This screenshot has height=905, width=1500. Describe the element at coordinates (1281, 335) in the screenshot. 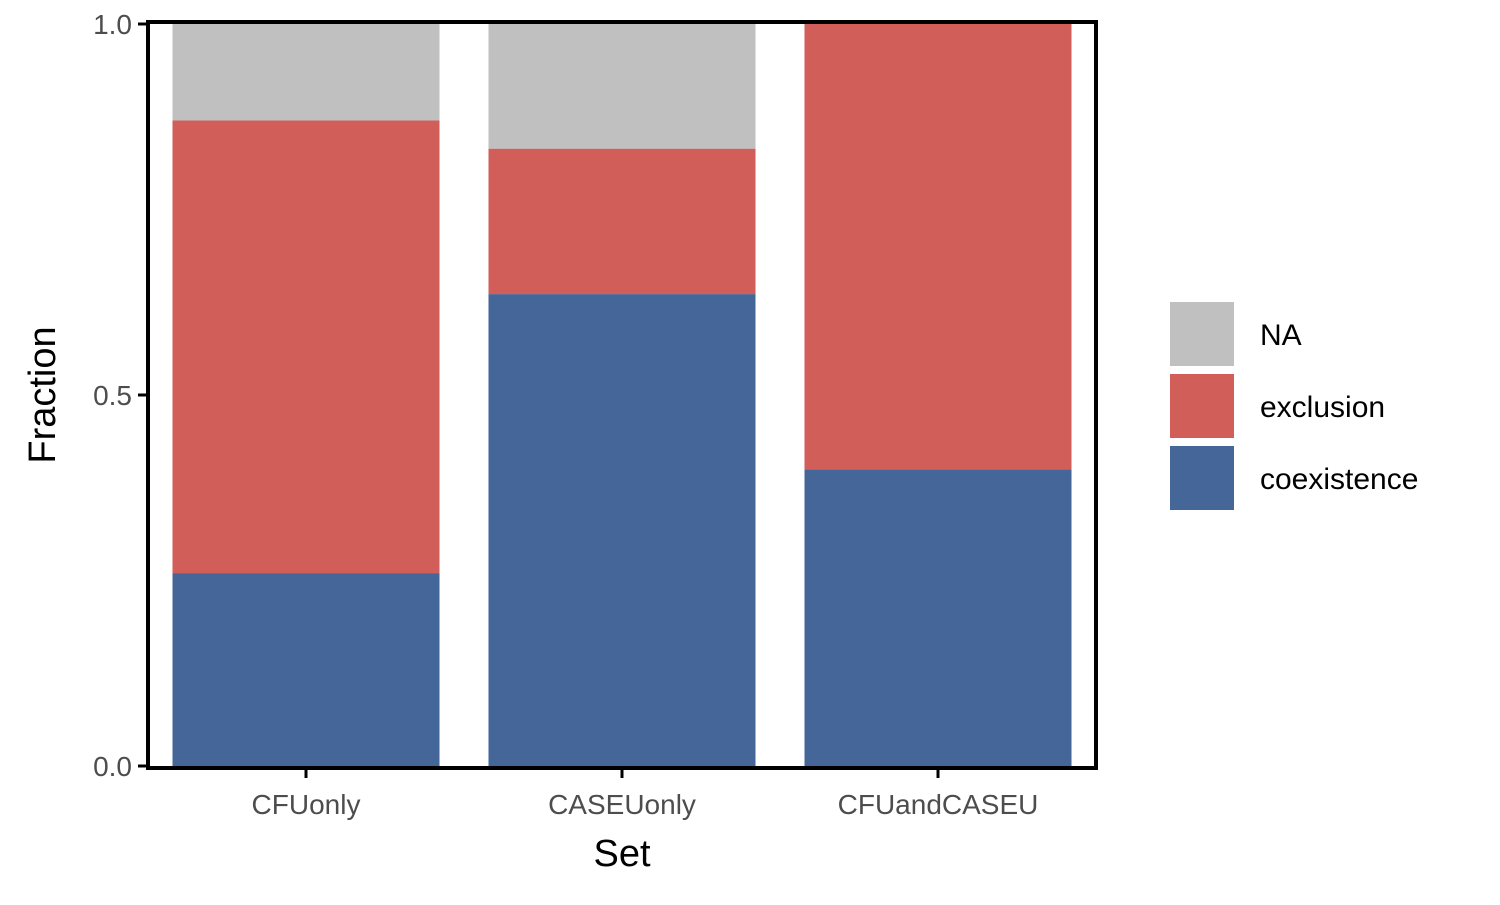

I see `legend-label-NA: NA` at that location.